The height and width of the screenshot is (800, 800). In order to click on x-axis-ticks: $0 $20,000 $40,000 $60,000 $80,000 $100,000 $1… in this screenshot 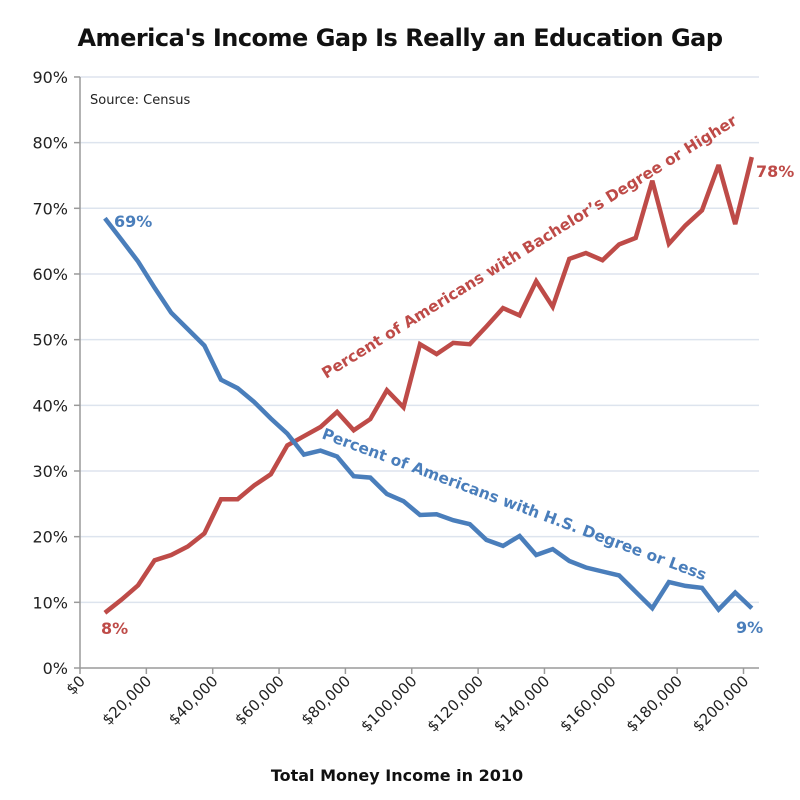, I will do `click(407, 701)`.